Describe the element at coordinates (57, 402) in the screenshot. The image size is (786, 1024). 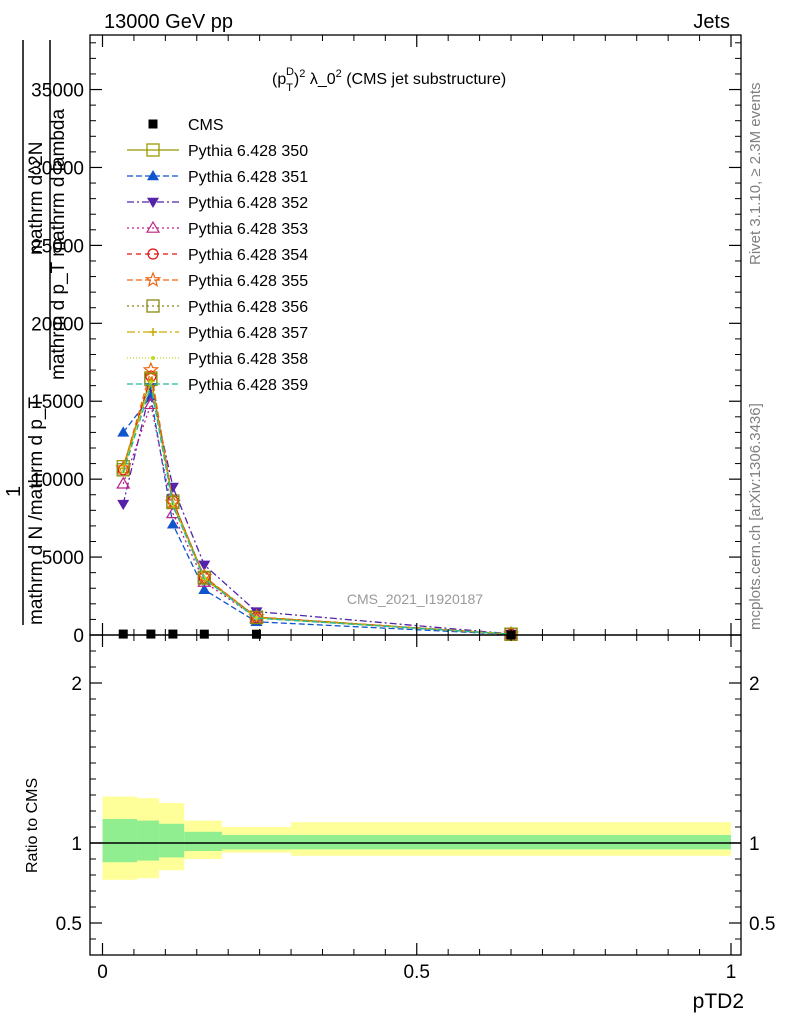
I see `main-ytick-label-3: 15000` at that location.